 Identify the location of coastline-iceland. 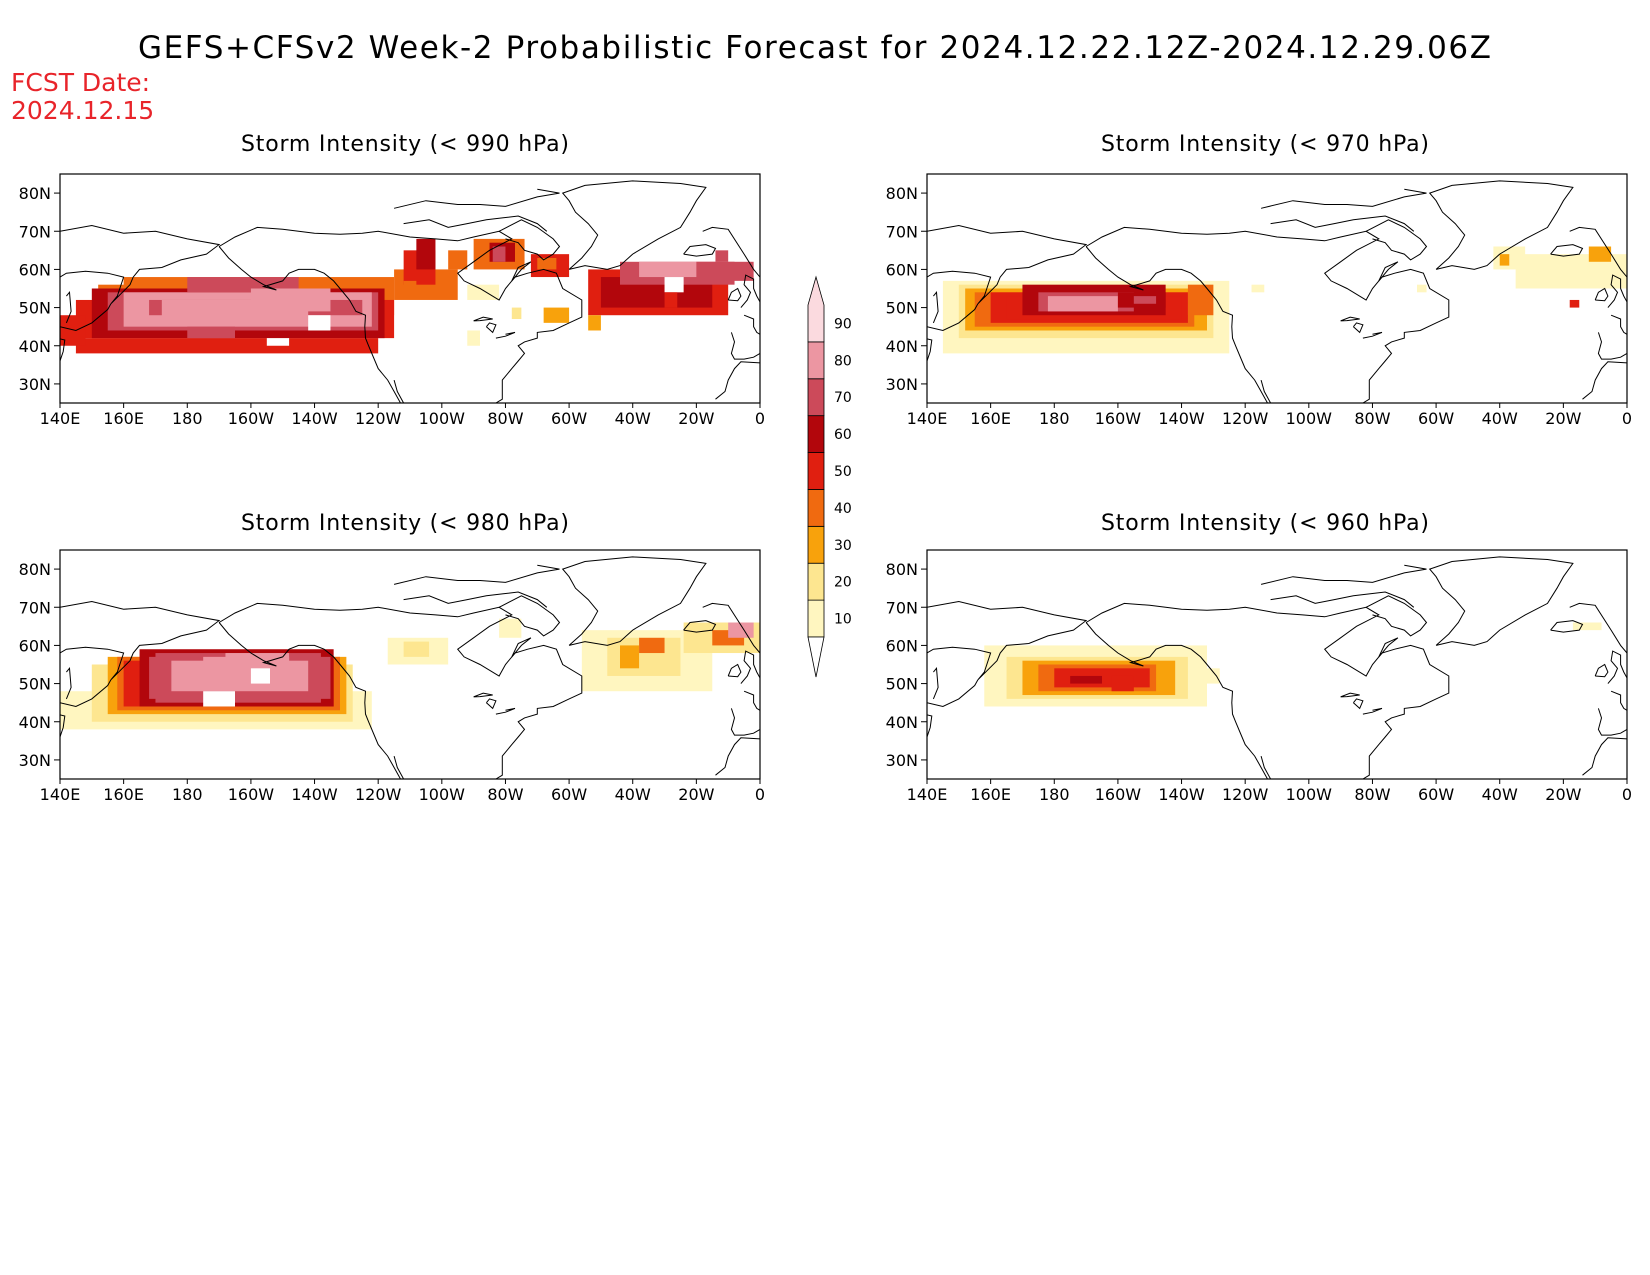
(1567, 626).